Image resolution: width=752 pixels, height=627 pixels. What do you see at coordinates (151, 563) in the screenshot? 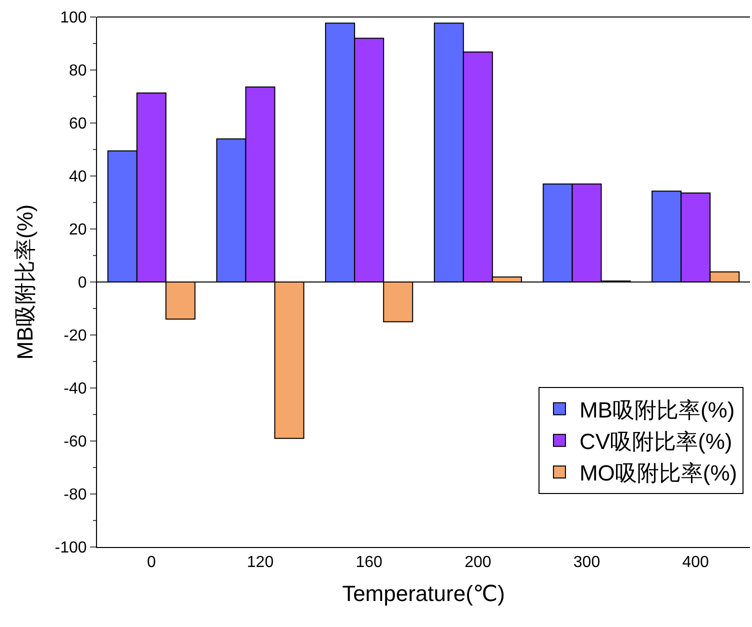
I see `x-tick-label: 0` at bounding box center [151, 563].